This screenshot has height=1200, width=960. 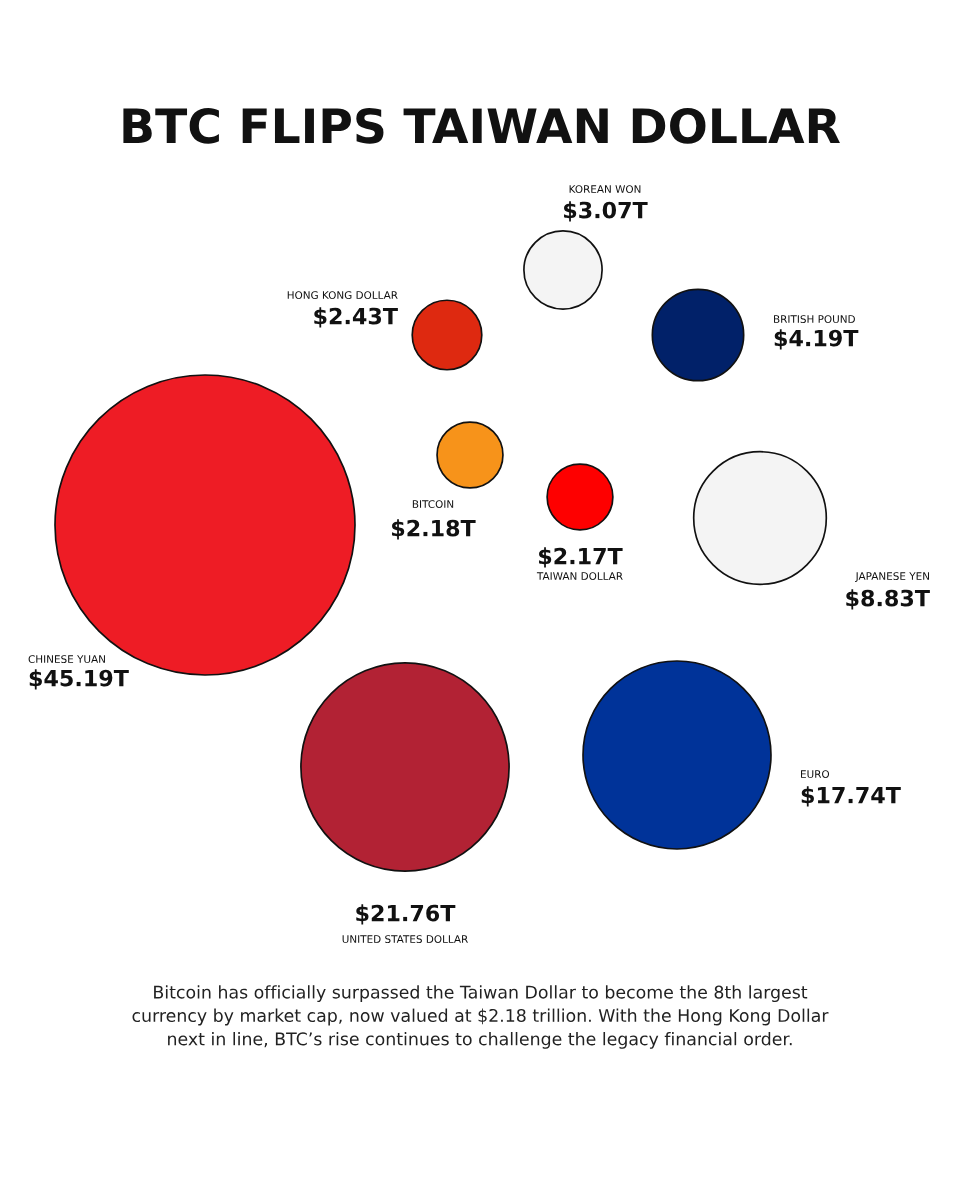 What do you see at coordinates (851, 796) in the screenshot?
I see `data-label: $17.74T` at bounding box center [851, 796].